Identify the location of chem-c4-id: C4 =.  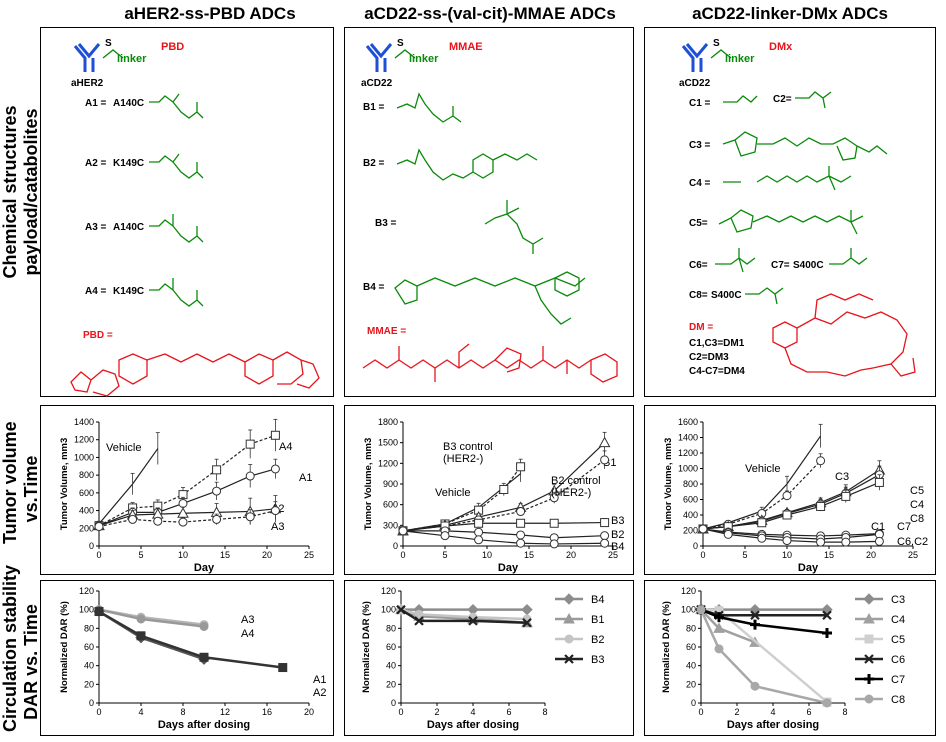
(700, 183).